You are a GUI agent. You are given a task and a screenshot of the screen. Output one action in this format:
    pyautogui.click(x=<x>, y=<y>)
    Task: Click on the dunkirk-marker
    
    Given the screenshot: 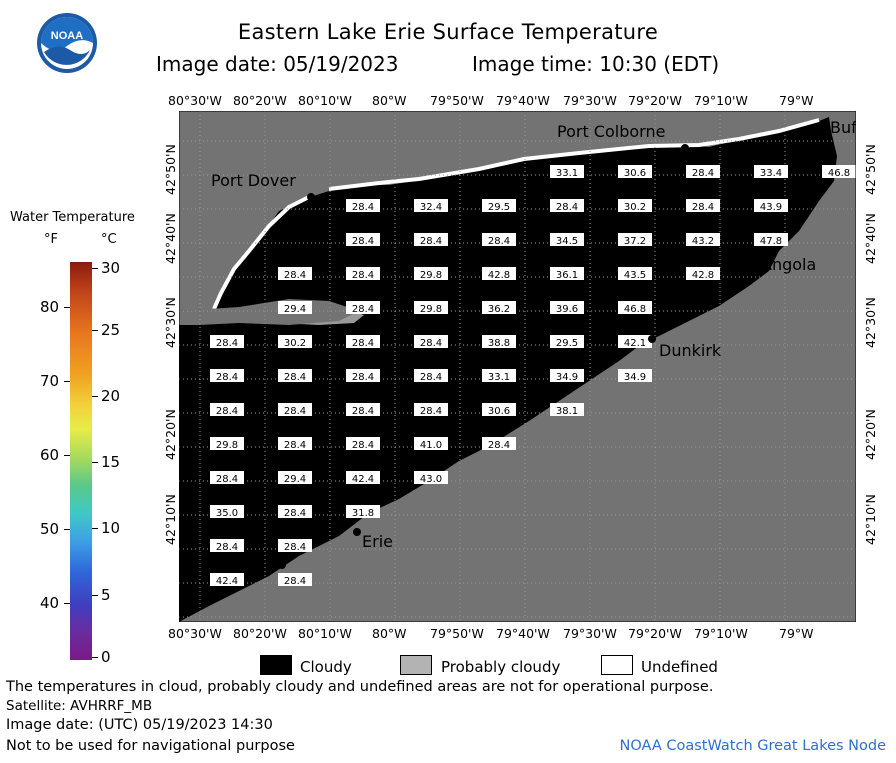 What is the action you would take?
    pyautogui.click(x=652, y=339)
    